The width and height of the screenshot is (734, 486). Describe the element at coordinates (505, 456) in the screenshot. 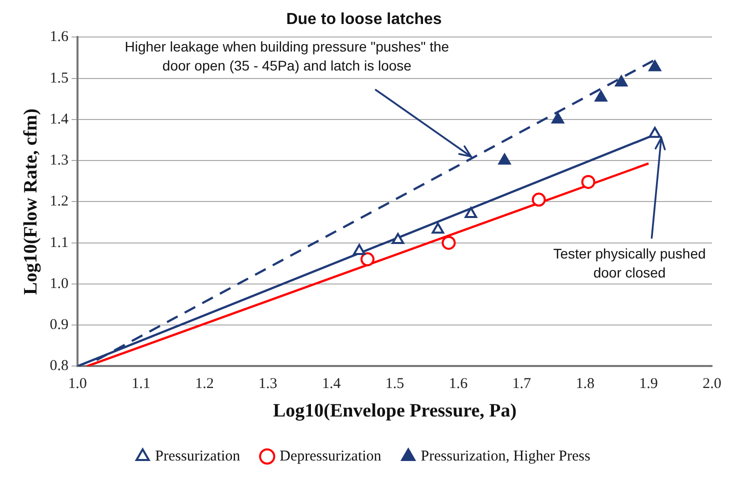

I see `legend-label: Pressurization, Higher Press` at that location.